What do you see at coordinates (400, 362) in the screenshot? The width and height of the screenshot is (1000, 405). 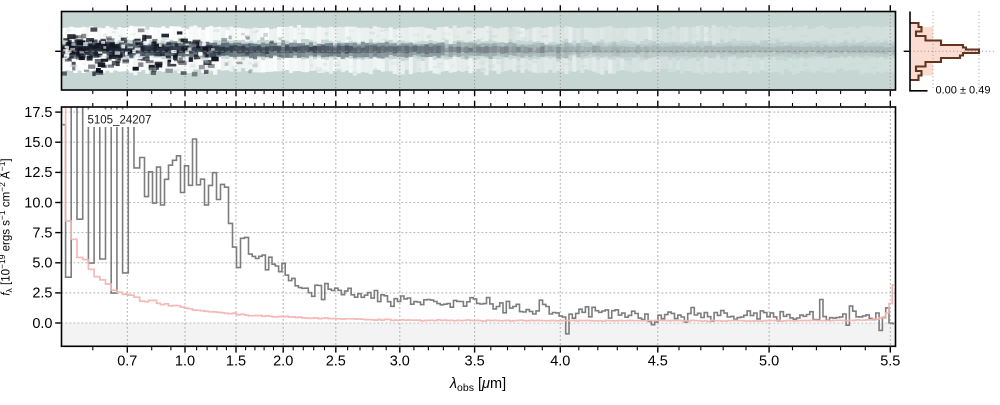 I see `svg-text: 3.0` at bounding box center [400, 362].